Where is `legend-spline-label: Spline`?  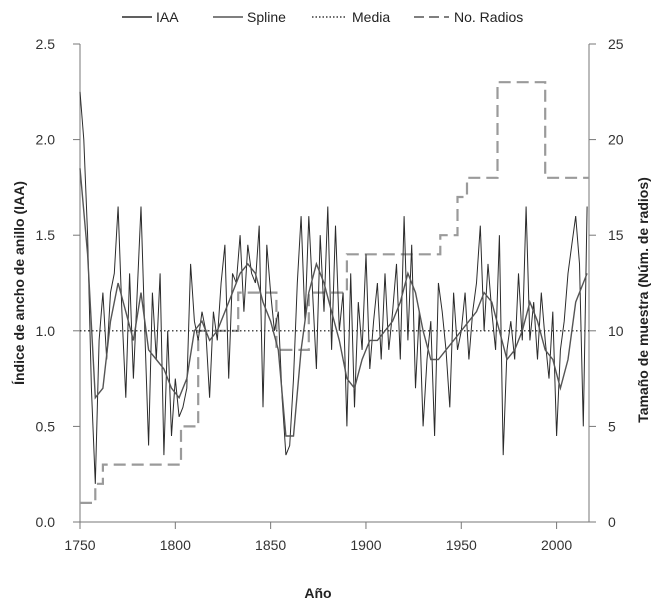 legend-spline-label: Spline is located at coordinates (266, 17).